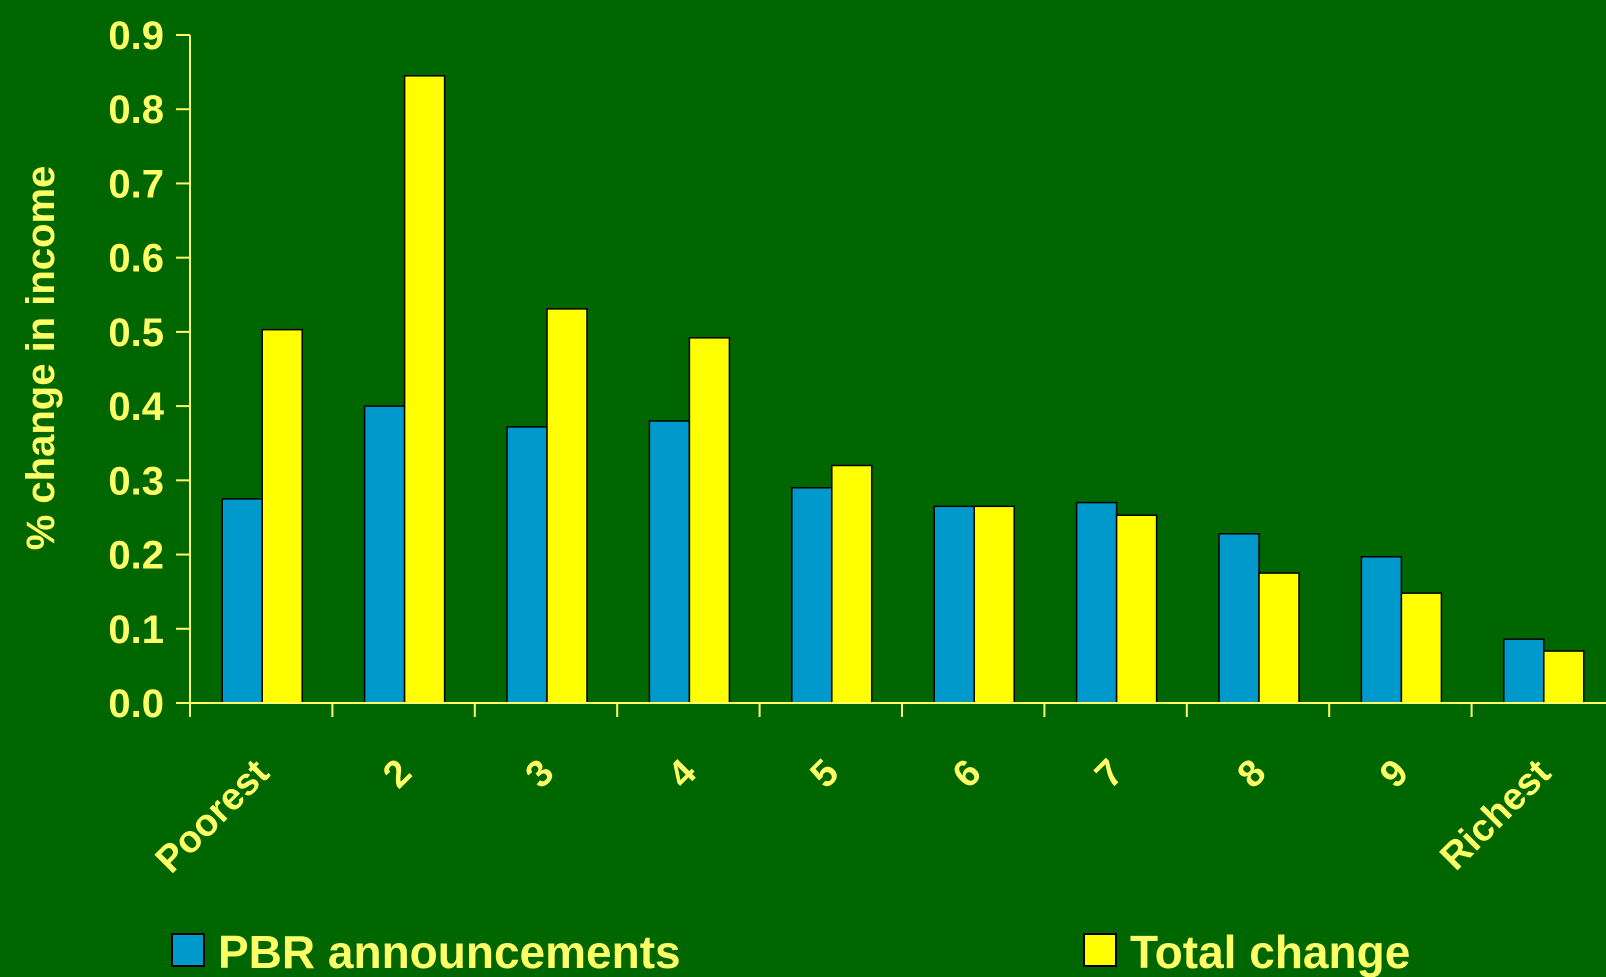 This screenshot has height=977, width=1606. I want to click on y-tick-label: 0.8, so click(136, 110).